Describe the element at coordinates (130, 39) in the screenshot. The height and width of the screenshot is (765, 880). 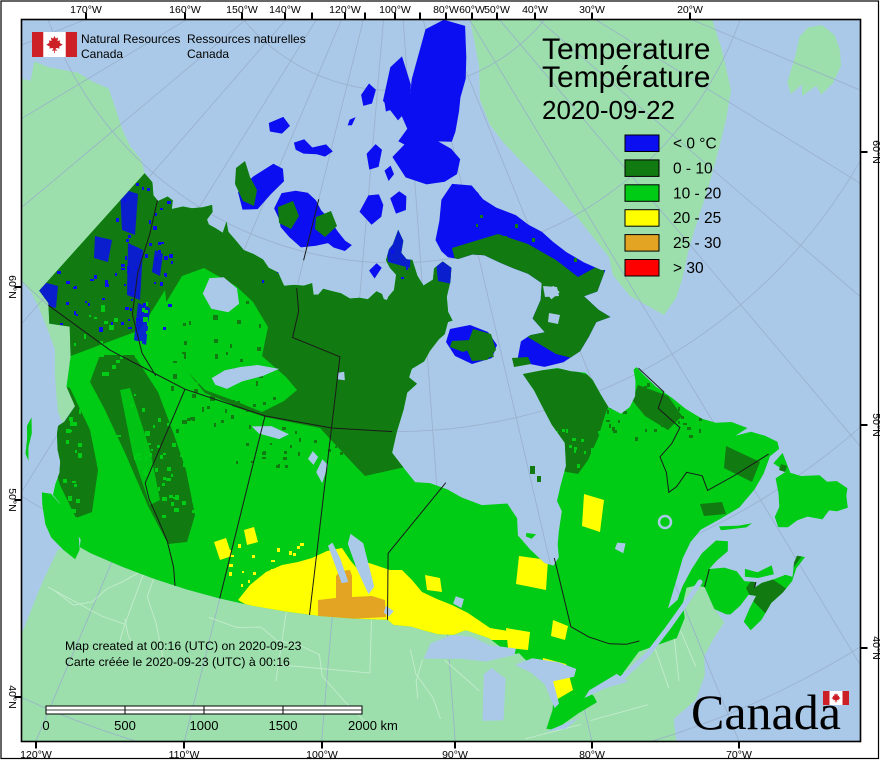
I see `svg-text: Natural Resources` at that location.